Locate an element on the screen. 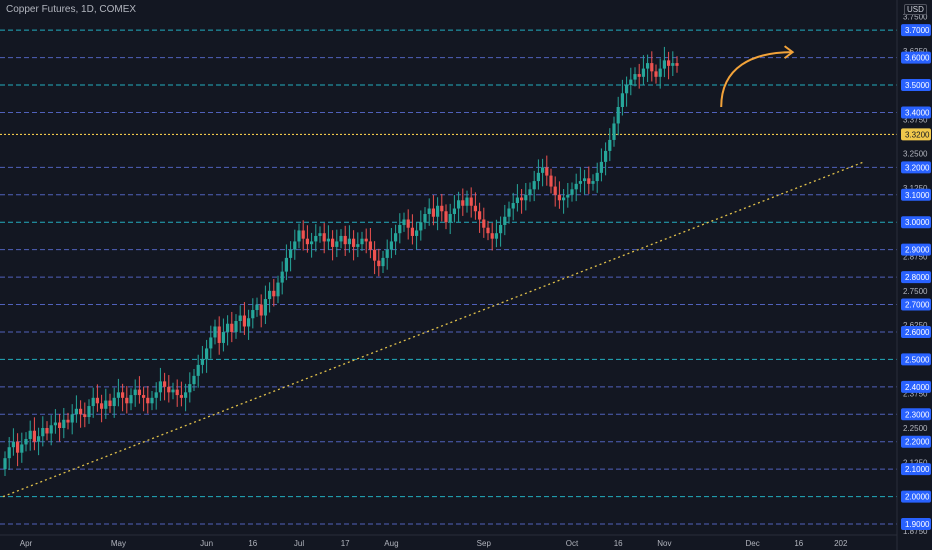  time-tick-0: Apr is located at coordinates (26, 543).